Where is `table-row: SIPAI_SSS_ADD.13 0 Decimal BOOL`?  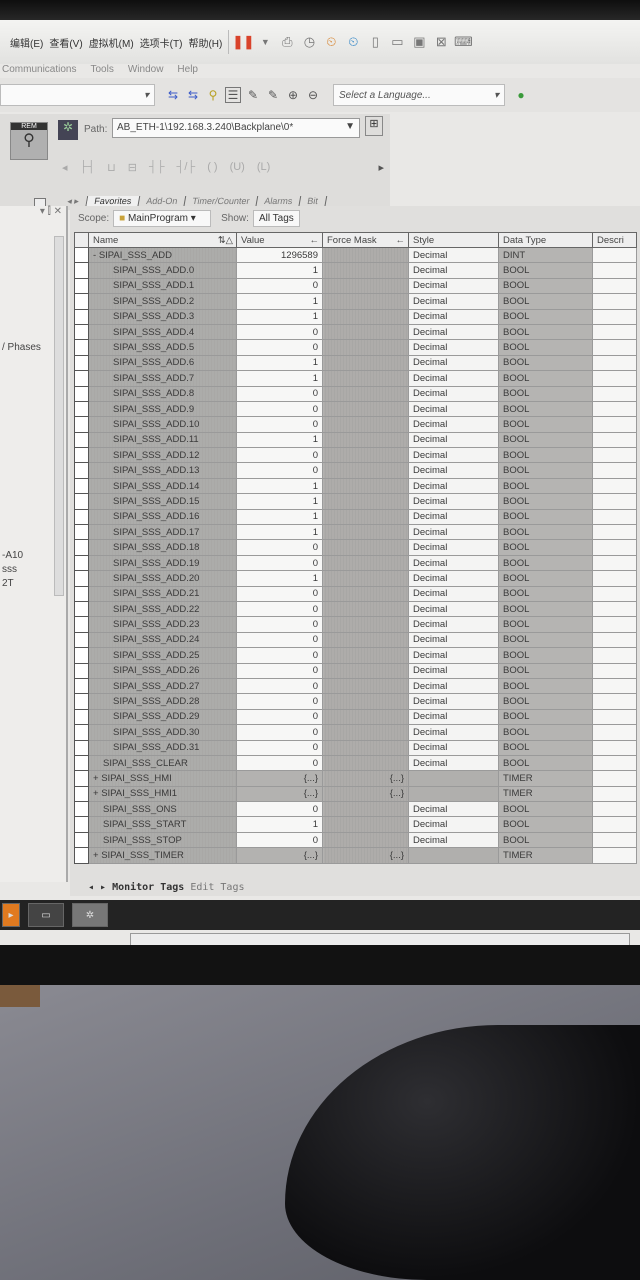 table-row: SIPAI_SSS_ADD.13 0 Decimal BOOL is located at coordinates (355, 470).